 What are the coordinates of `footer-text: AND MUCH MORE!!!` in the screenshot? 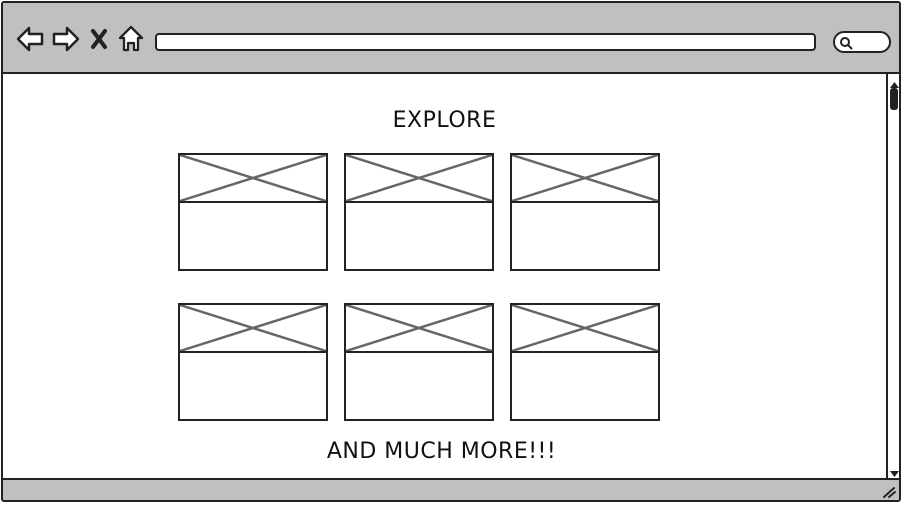 It's located at (441, 451).